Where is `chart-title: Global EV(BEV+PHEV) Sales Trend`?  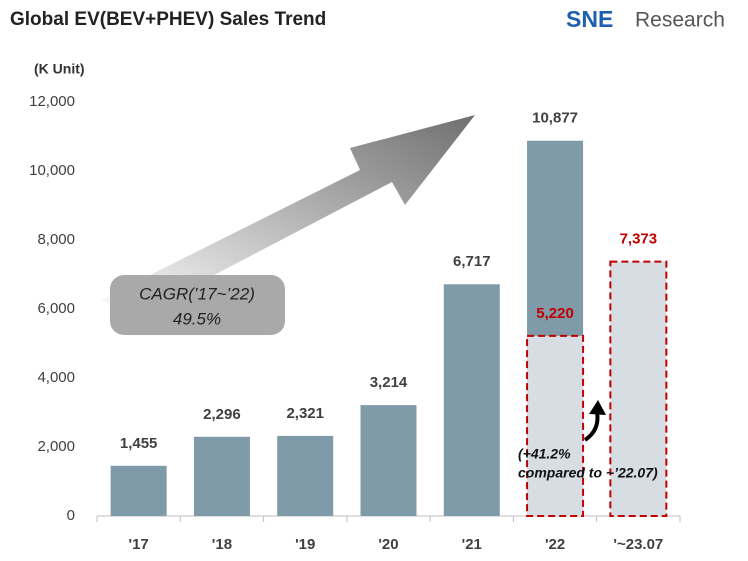
chart-title: Global EV(BEV+PHEV) Sales Trend is located at coordinates (168, 19).